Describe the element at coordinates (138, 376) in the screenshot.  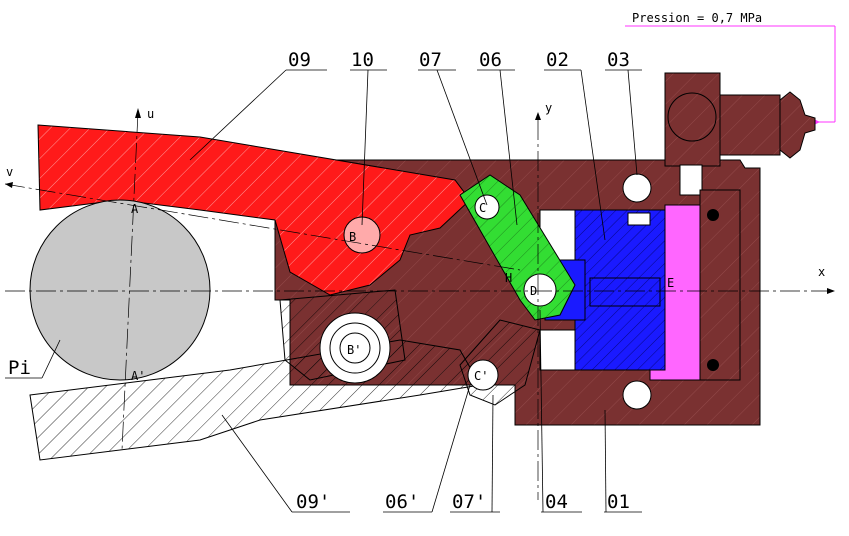
I see `point-a-prime: A'` at that location.